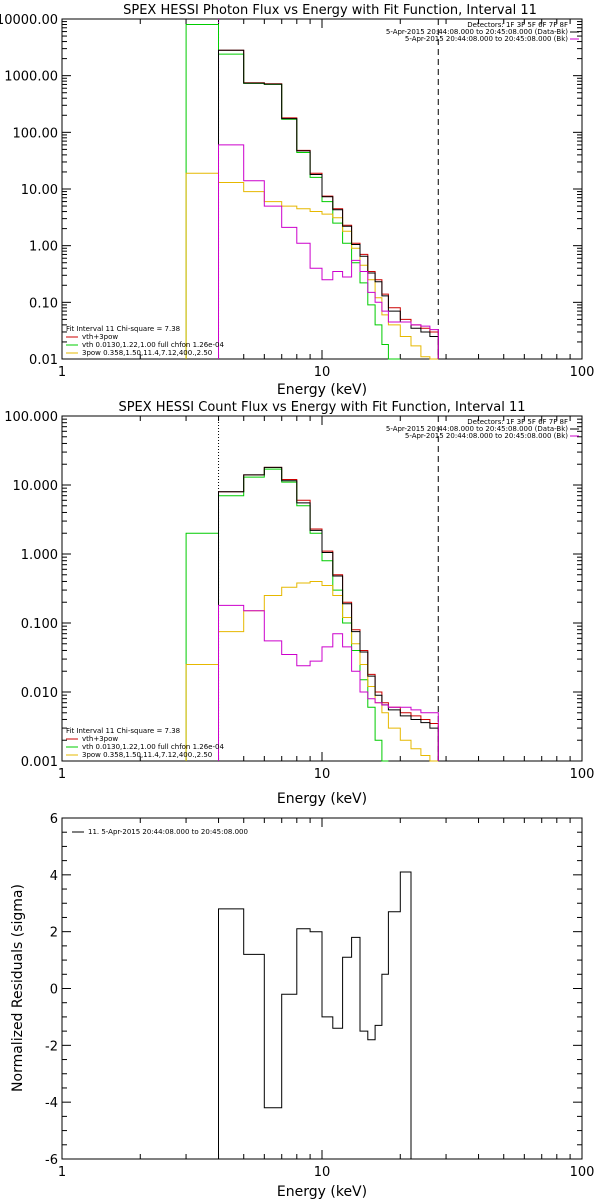 The image size is (600, 1200). What do you see at coordinates (51, 1046) in the screenshot?
I see `y-tick-label: -2` at bounding box center [51, 1046].